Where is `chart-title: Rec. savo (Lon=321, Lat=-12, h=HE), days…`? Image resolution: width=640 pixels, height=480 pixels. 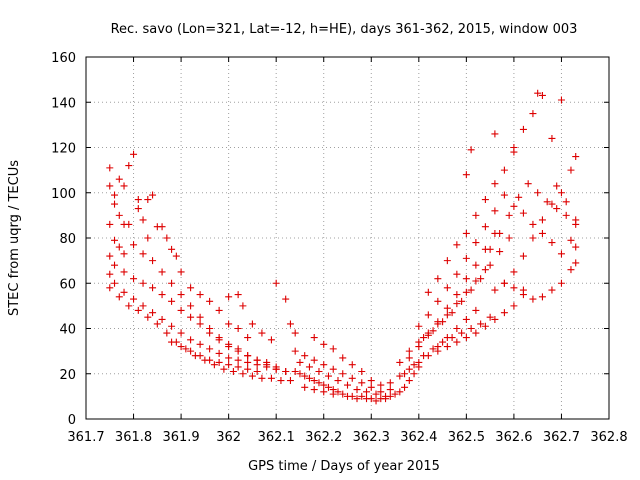 chart-title: Rec. savo (Lon=321, Lat=-12, h=HE), days… is located at coordinates (344, 29).